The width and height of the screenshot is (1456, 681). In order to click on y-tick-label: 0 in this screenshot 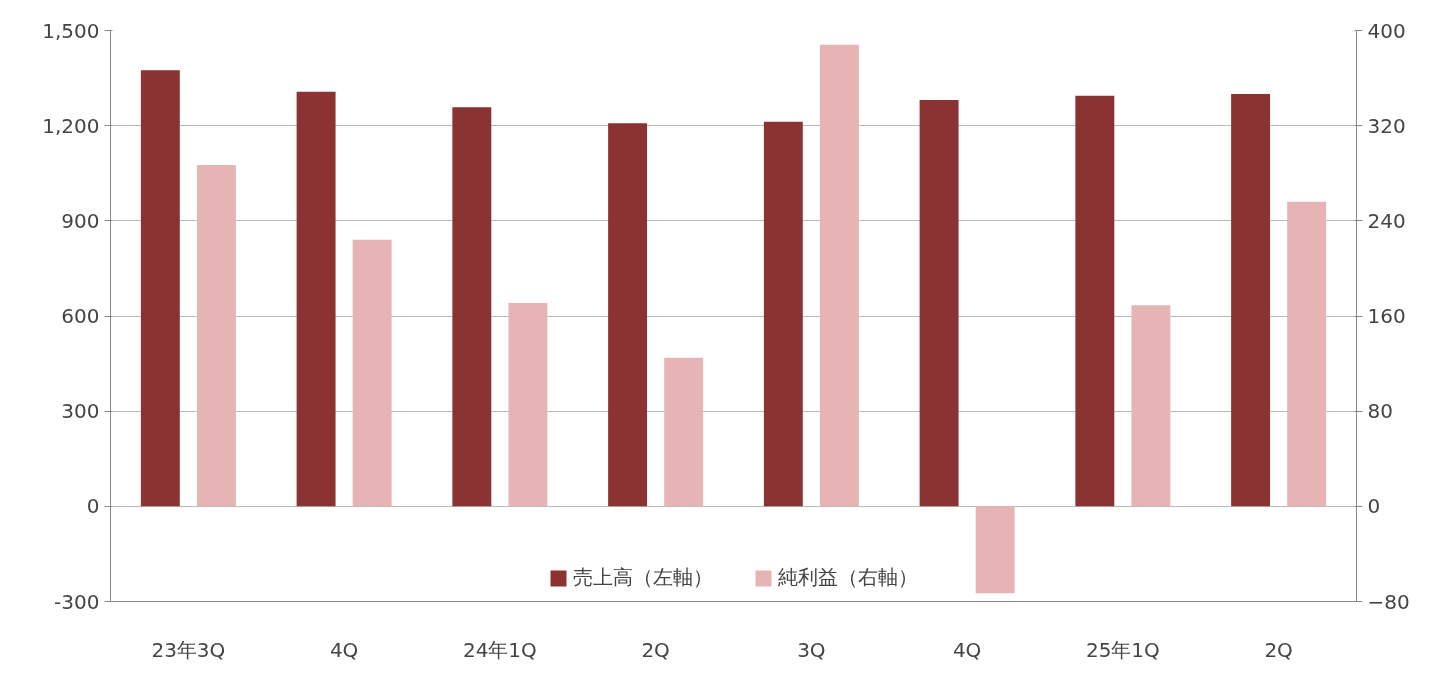, I will do `click(93, 506)`.